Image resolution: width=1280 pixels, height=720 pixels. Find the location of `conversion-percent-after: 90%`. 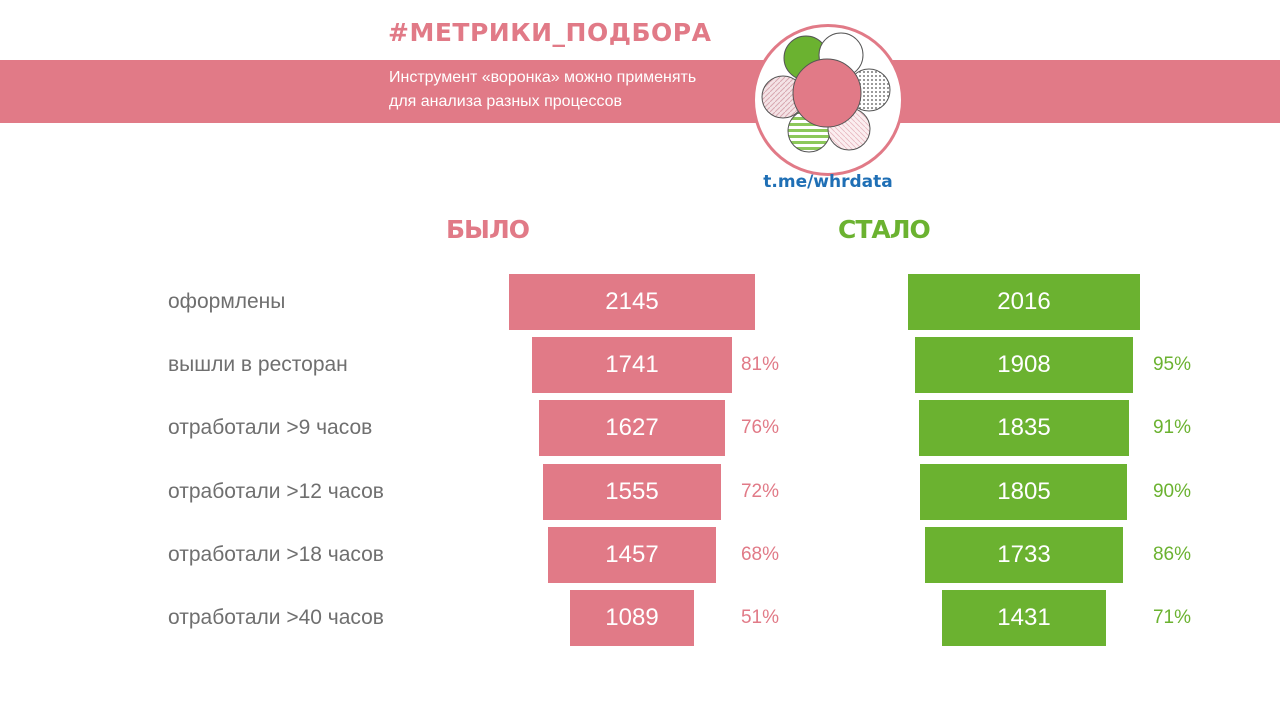

conversion-percent-after: 90% is located at coordinates (1172, 491).